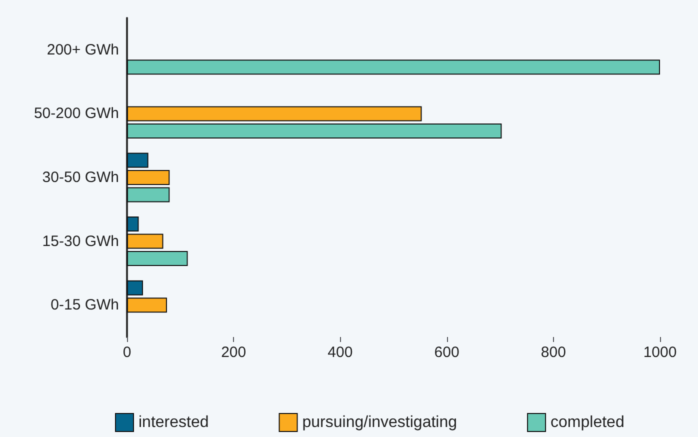  I want to click on y-tick-label: 30-50 GWh, so click(80, 177).